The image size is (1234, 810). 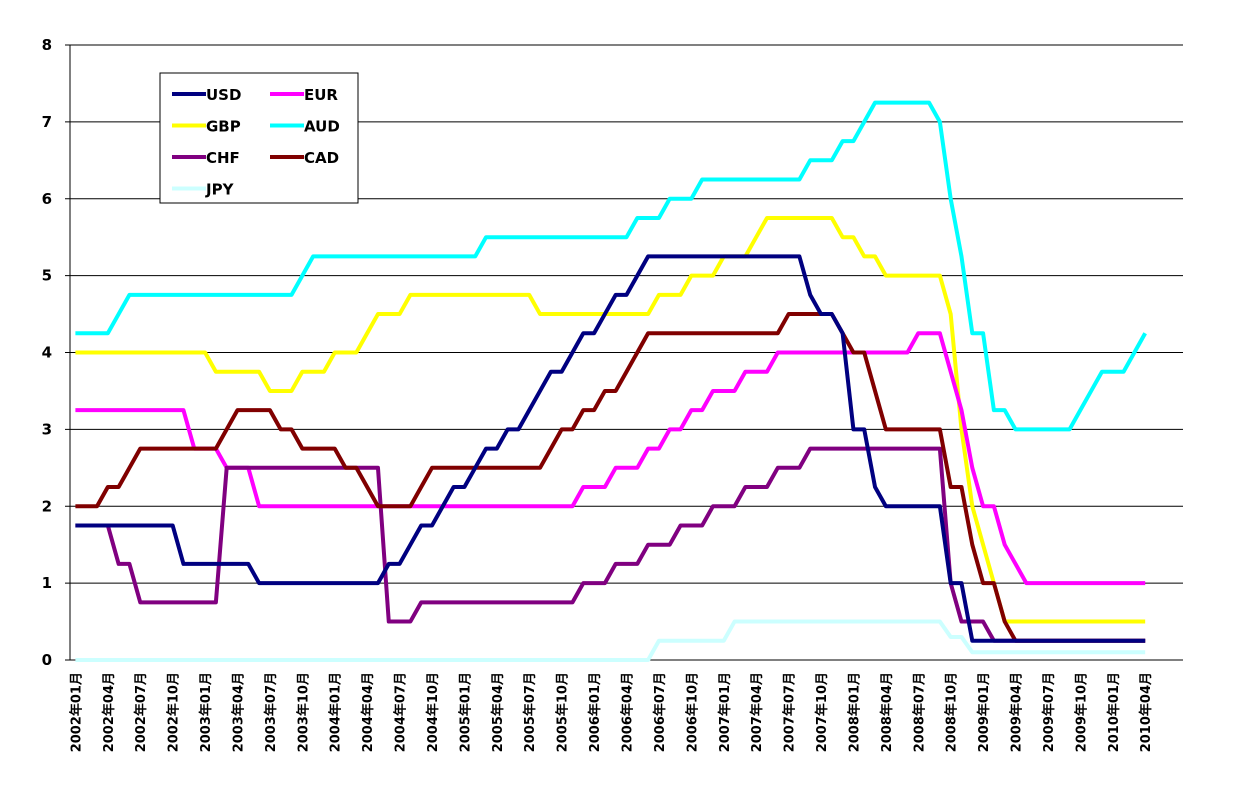 I want to click on x-tick-label: 2008年01月, so click(x=854, y=712).